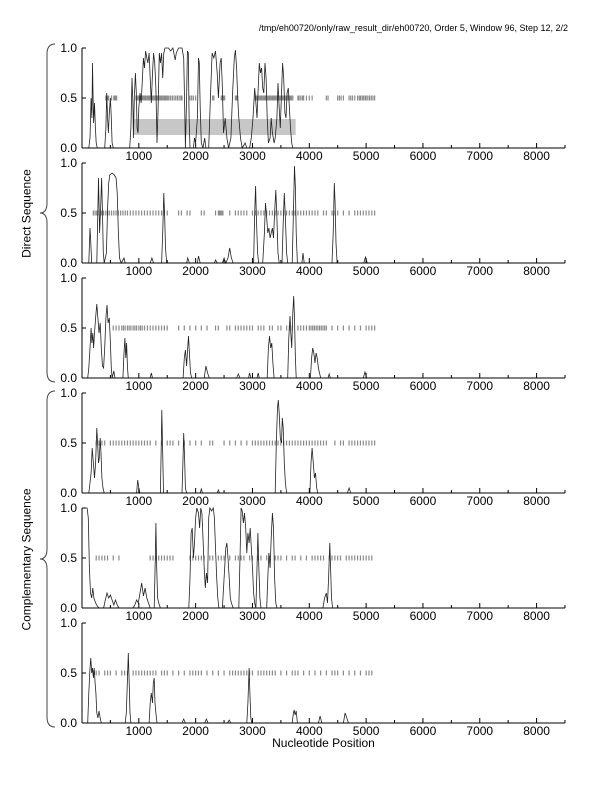  I want to click on predicted-gene-region-bar, so click(214, 127).